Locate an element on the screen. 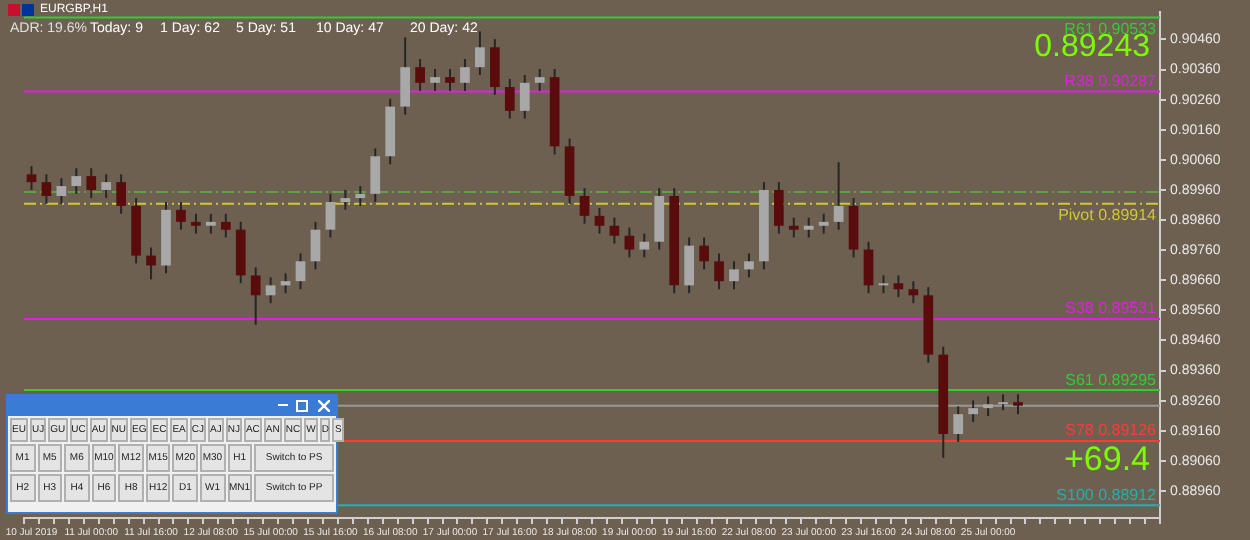 Image resolution: width=1250 pixels, height=540 pixels. ref-line-label: R38 0.90287 is located at coordinates (1111, 80).